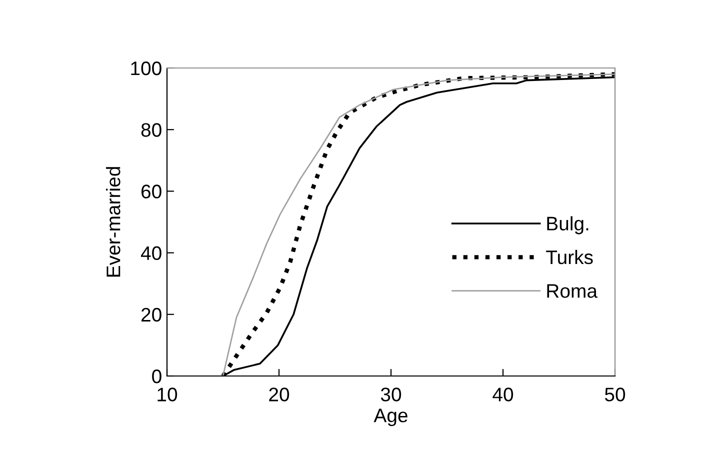 Image resolution: width=707 pixels, height=468 pixels. Describe the element at coordinates (569, 257) in the screenshot. I see `legend-label: Turks` at that location.